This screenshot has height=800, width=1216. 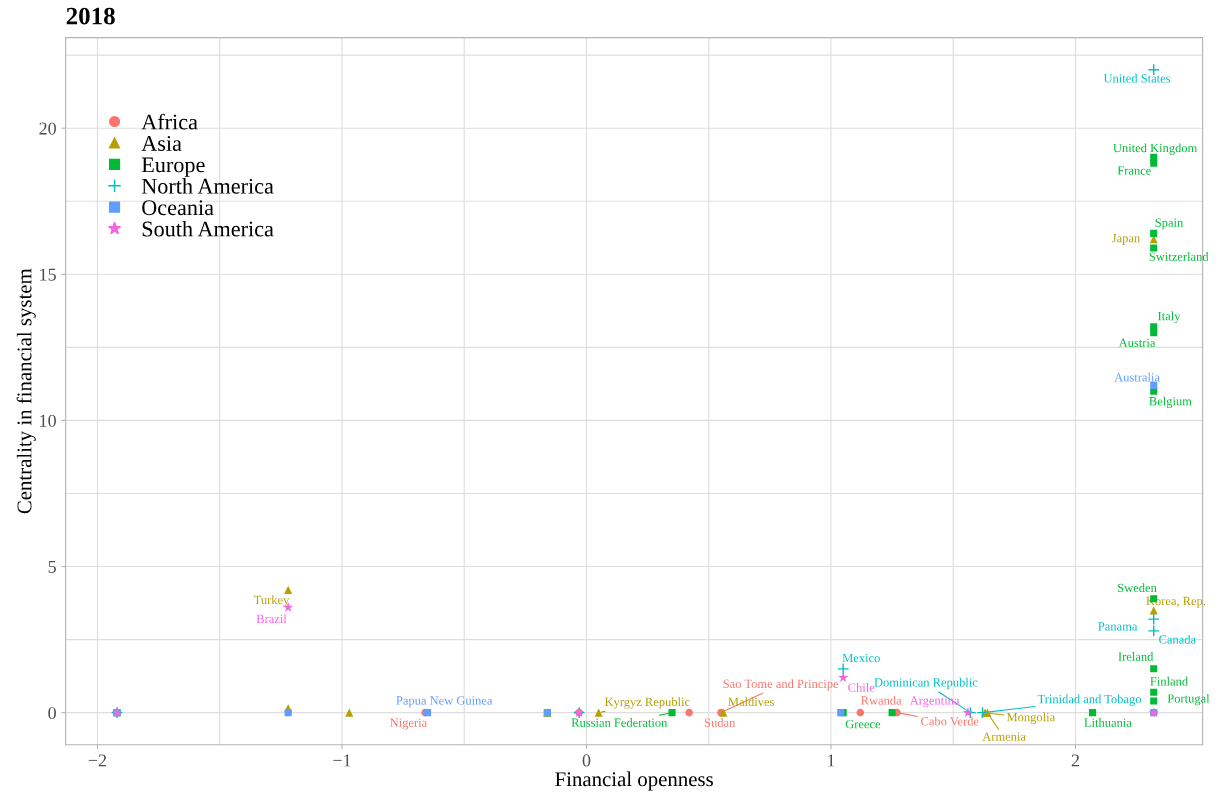 I want to click on annotation: Portugal, so click(x=1188, y=699).